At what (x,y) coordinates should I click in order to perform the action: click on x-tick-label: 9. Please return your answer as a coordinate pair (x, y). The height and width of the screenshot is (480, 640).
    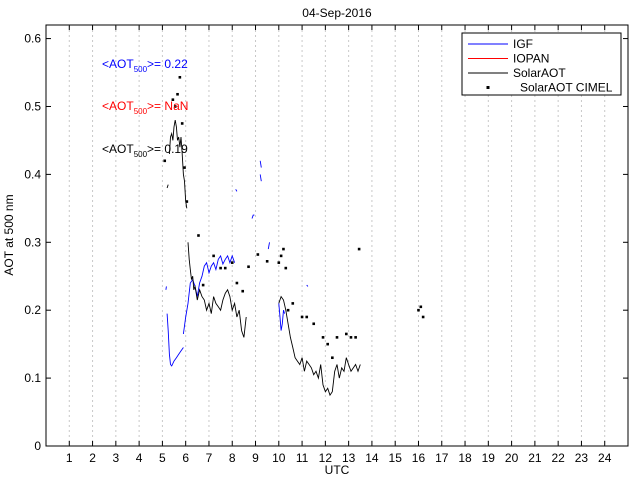
    Looking at the image, I should click on (255, 458).